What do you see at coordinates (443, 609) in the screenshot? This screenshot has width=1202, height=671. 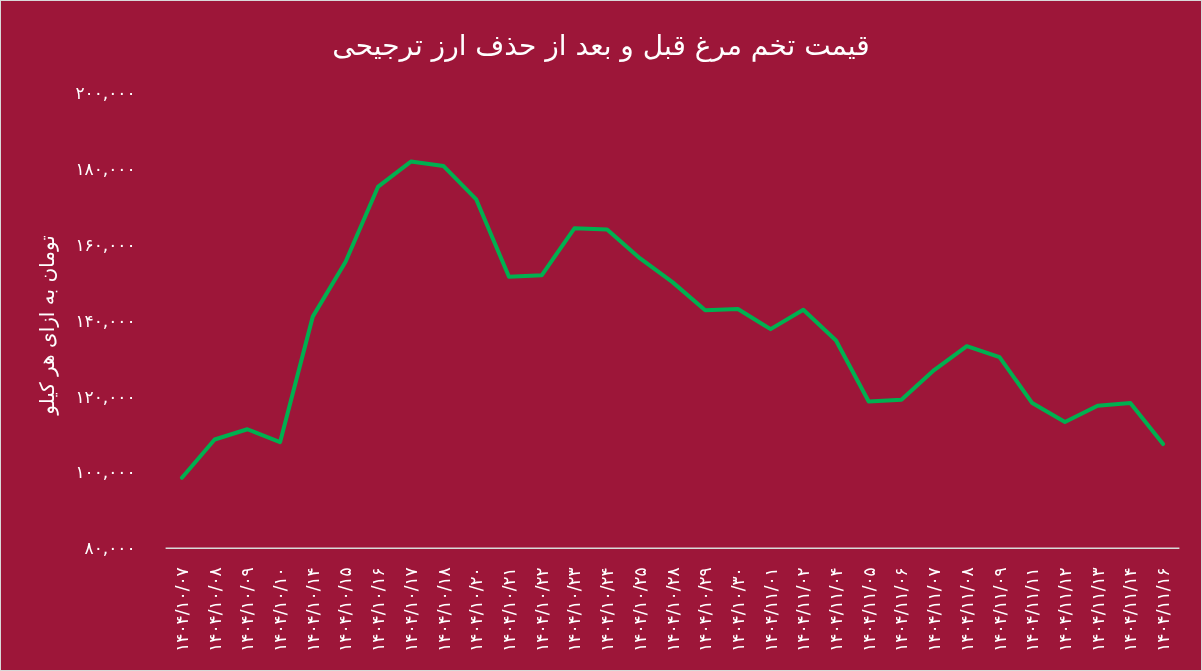 I see `x-tick-label: ۱۴۰۴/۱۰/۱۸` at bounding box center [443, 609].